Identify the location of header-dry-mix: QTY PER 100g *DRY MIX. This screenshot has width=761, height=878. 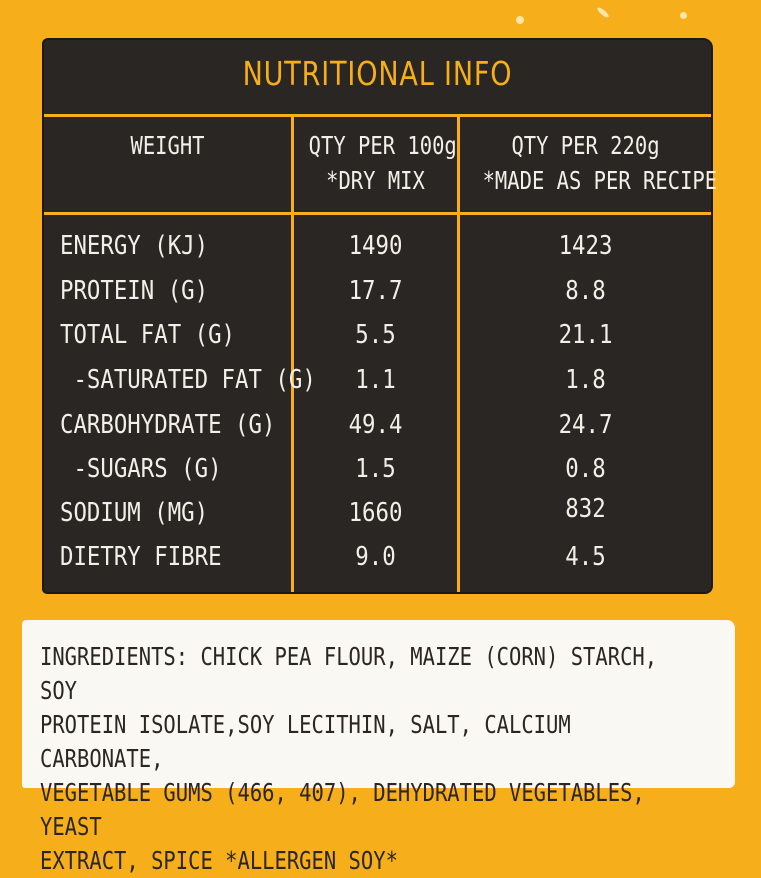
(382, 163).